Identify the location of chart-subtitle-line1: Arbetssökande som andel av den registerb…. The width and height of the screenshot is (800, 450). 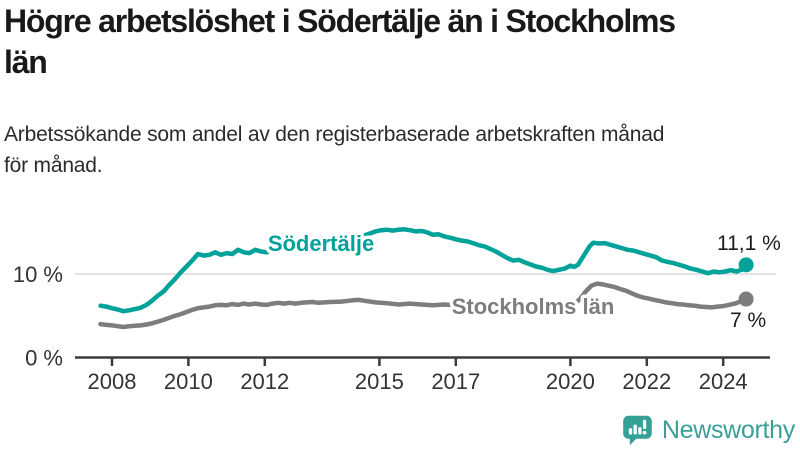
(334, 134).